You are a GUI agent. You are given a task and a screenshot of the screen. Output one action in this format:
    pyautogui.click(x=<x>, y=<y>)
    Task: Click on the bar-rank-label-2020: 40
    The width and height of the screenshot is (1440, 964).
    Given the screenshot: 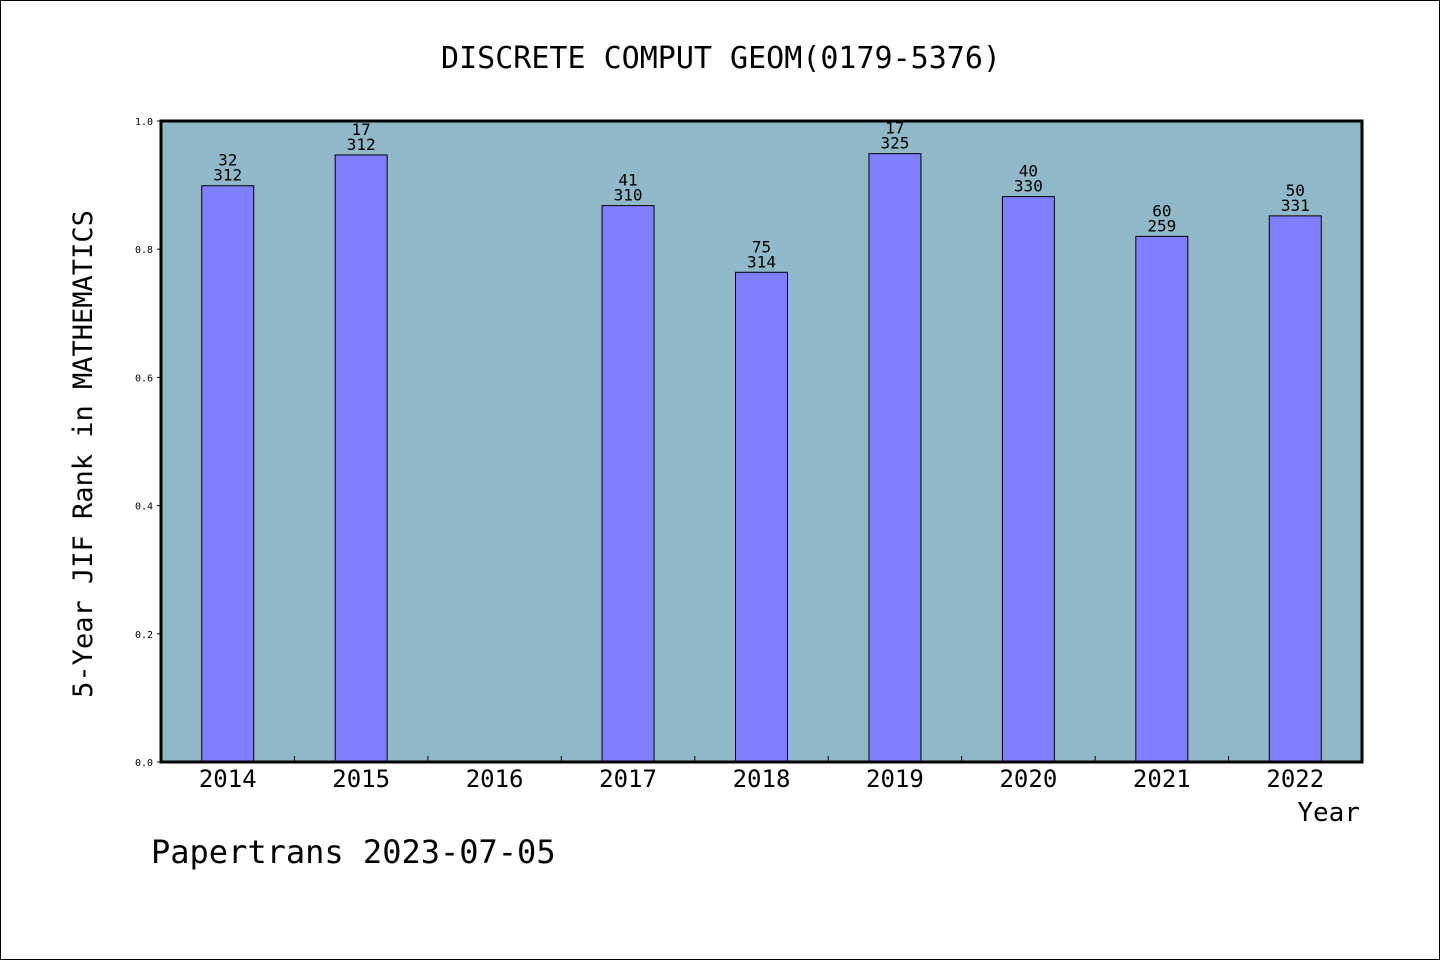 What is the action you would take?
    pyautogui.click(x=1028, y=171)
    